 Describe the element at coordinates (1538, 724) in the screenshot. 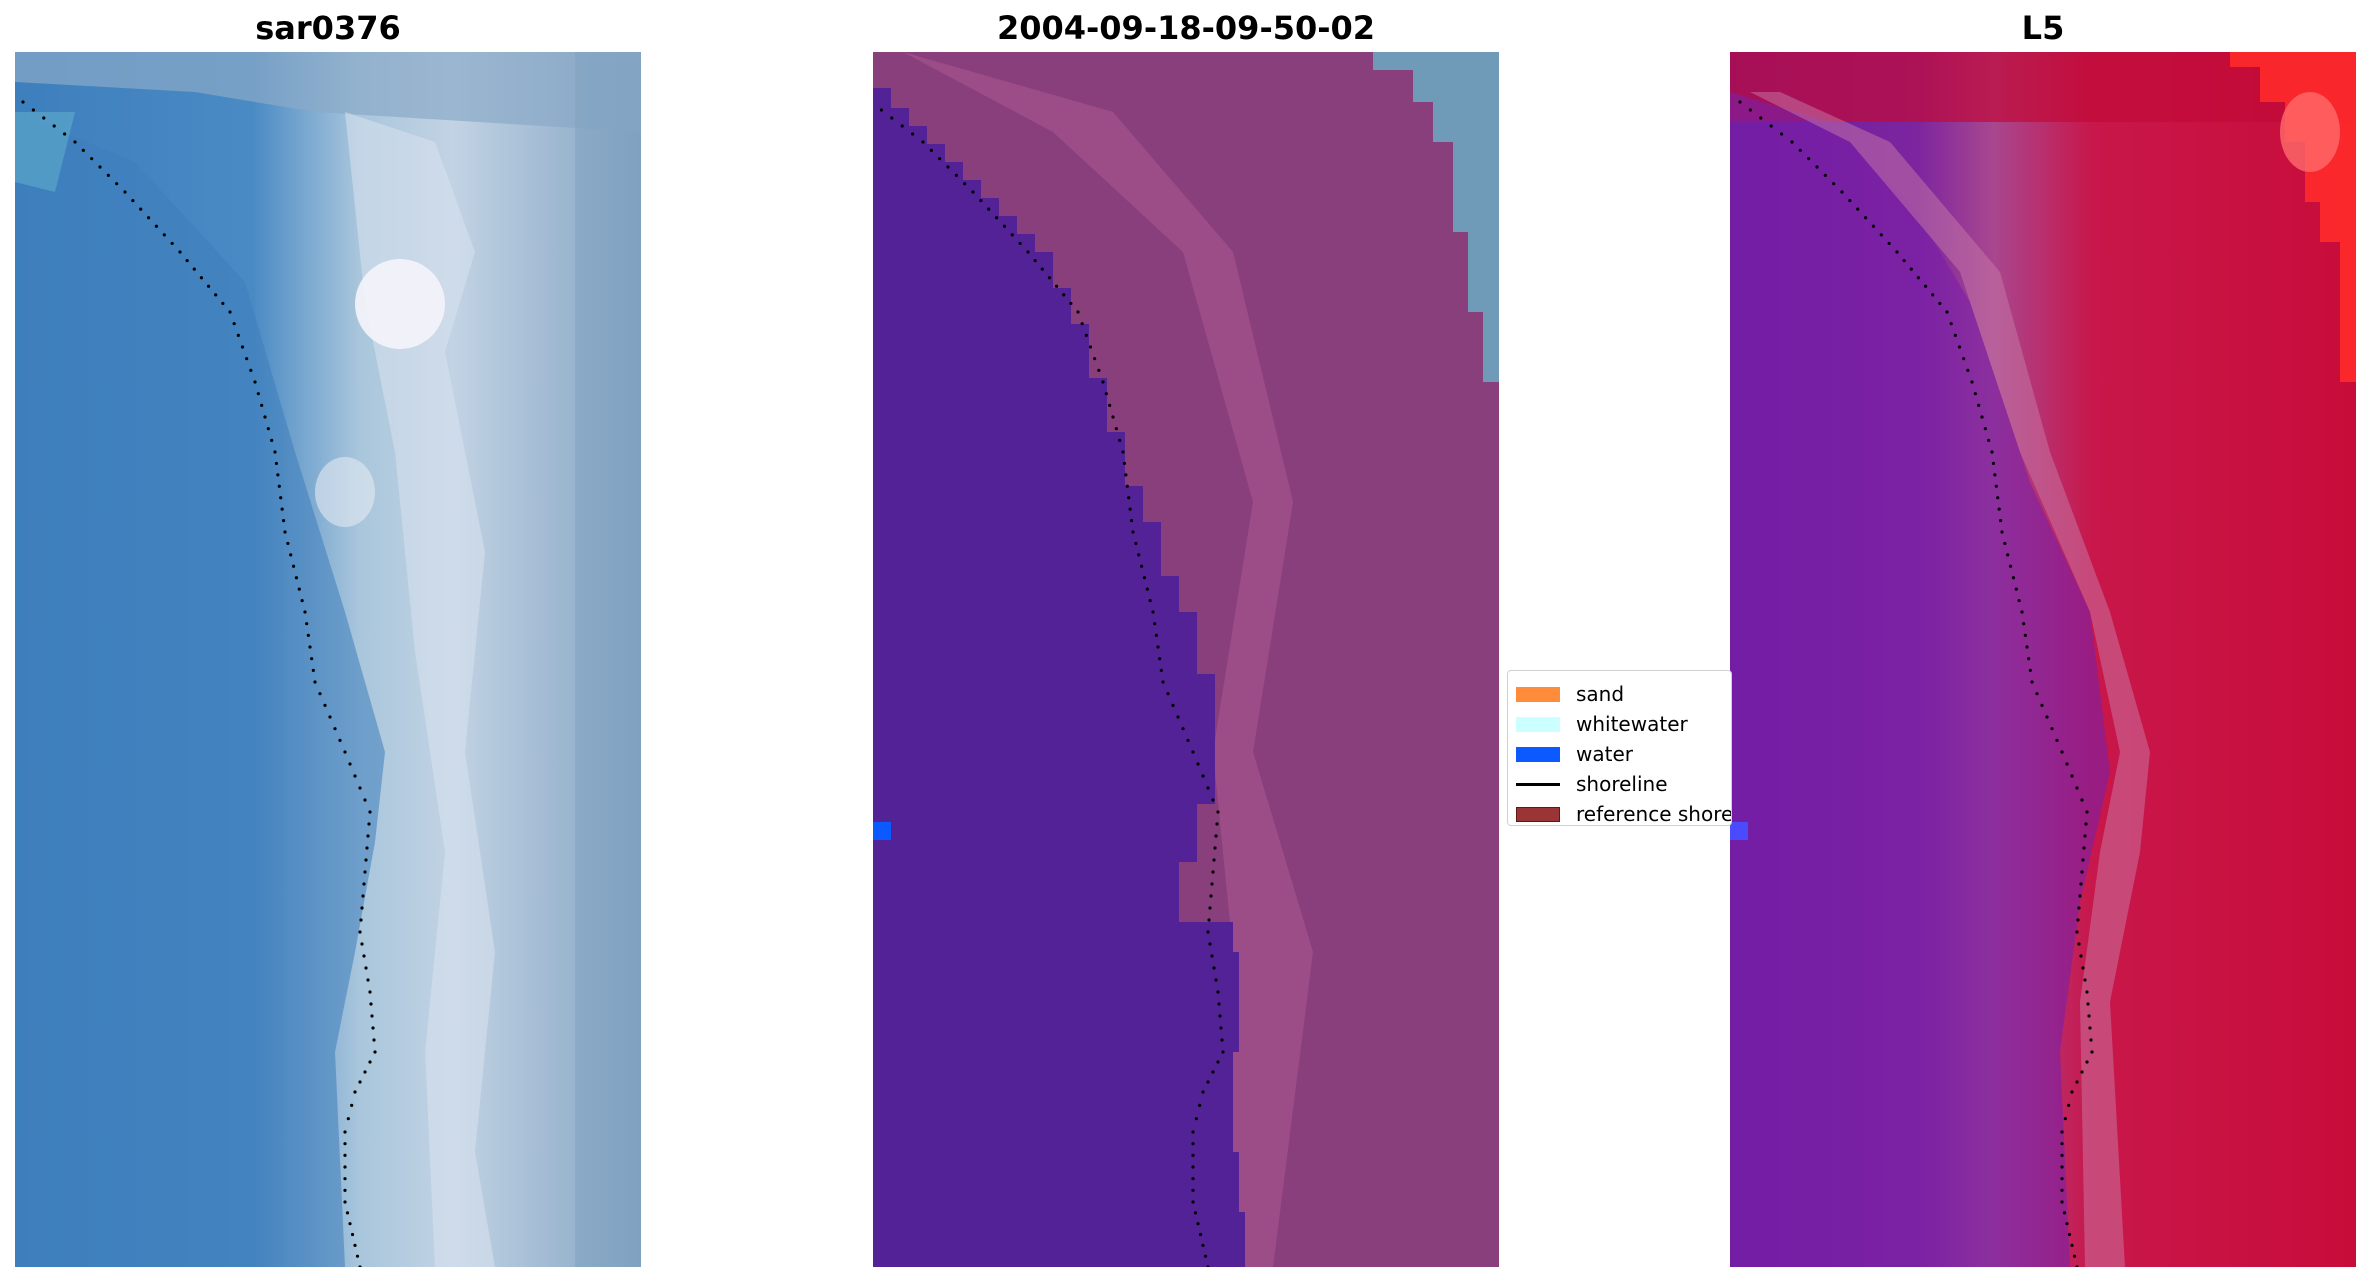

I see `whitewater-swatch` at that location.